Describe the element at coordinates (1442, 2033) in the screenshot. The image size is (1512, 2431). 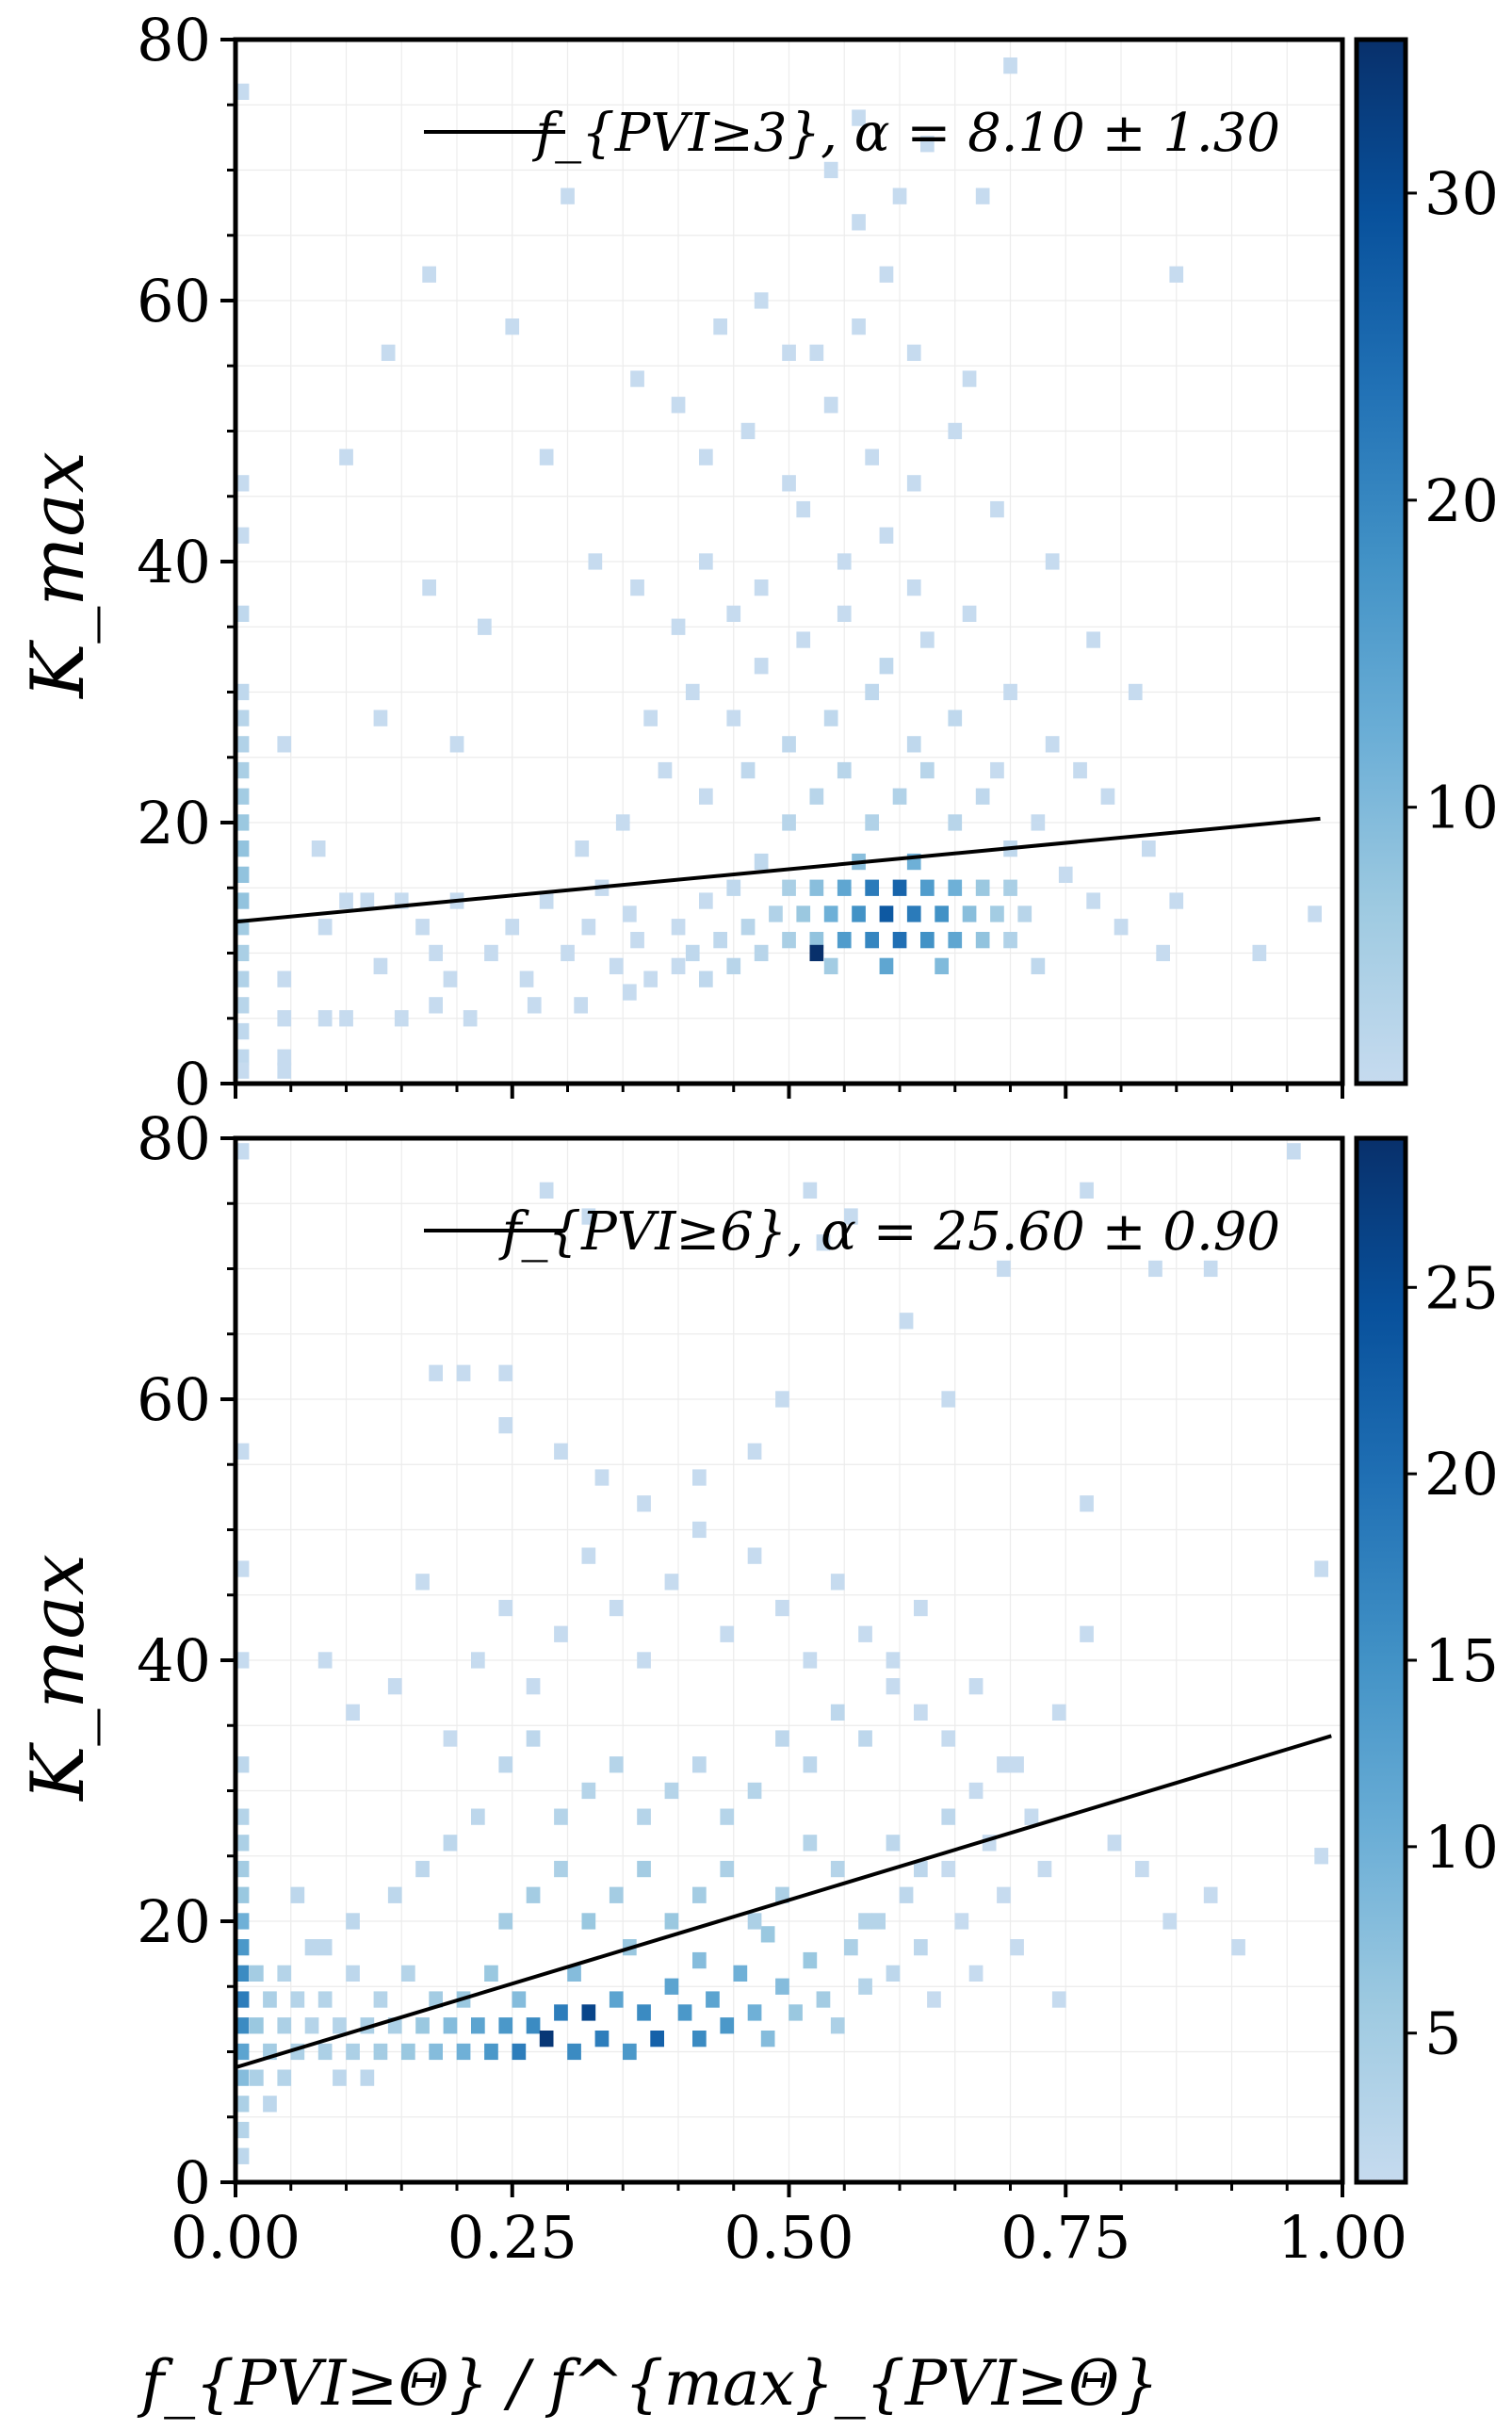
I see `colorbar-tick-label: 5` at that location.